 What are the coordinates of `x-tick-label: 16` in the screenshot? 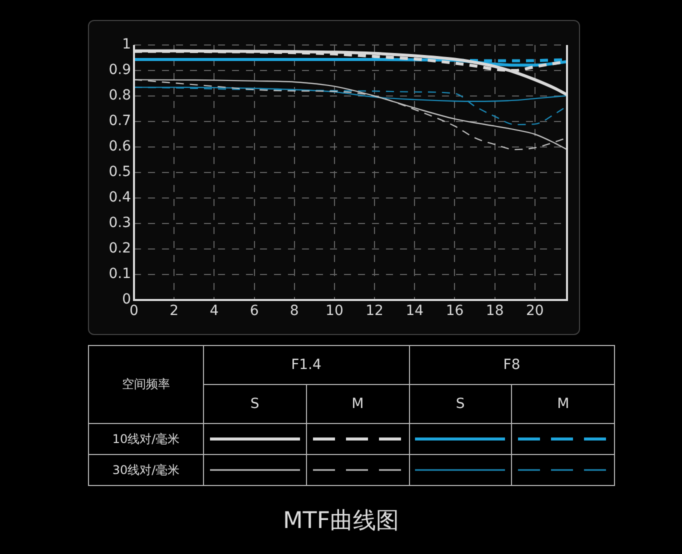 It's located at (455, 311).